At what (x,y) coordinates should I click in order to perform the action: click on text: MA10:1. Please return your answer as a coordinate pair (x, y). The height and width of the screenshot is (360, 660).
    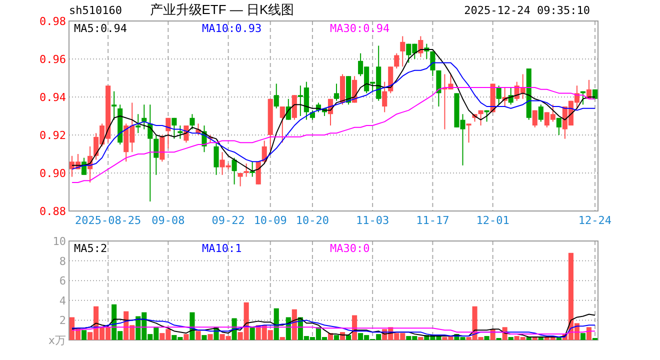
    Looking at the image, I should click on (222, 248).